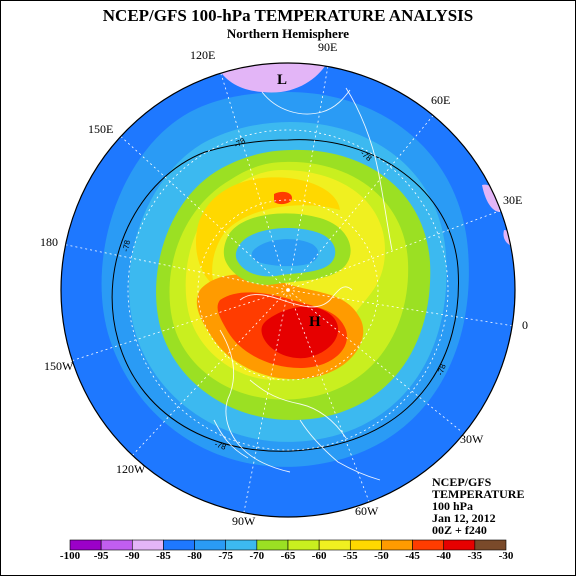  What do you see at coordinates (475, 556) in the screenshot?
I see `colorbar-tick-label: -35` at bounding box center [475, 556].